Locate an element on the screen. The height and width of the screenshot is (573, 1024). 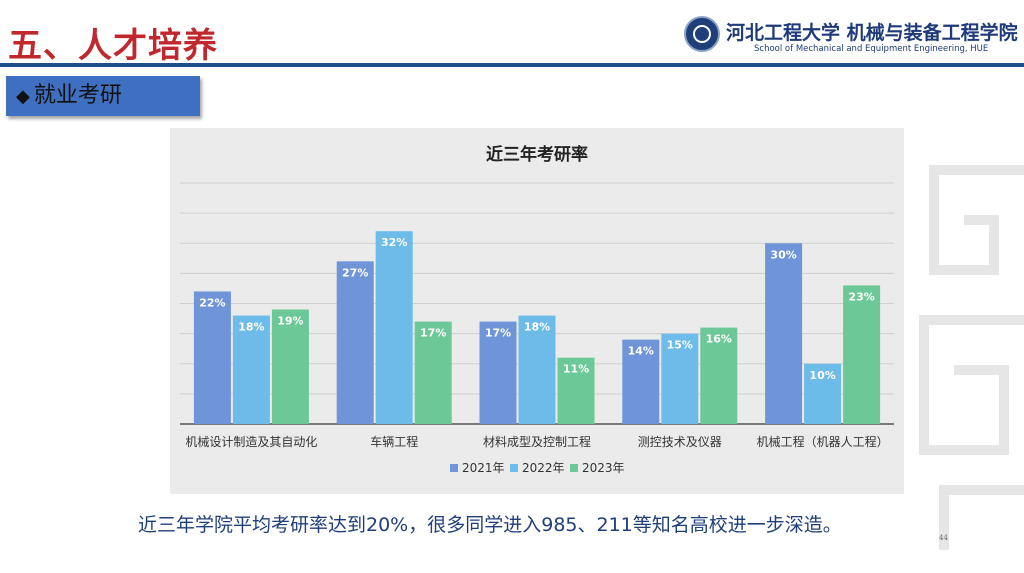
x-tick-label: 机械工程（机器人工程） is located at coordinates (823, 441).